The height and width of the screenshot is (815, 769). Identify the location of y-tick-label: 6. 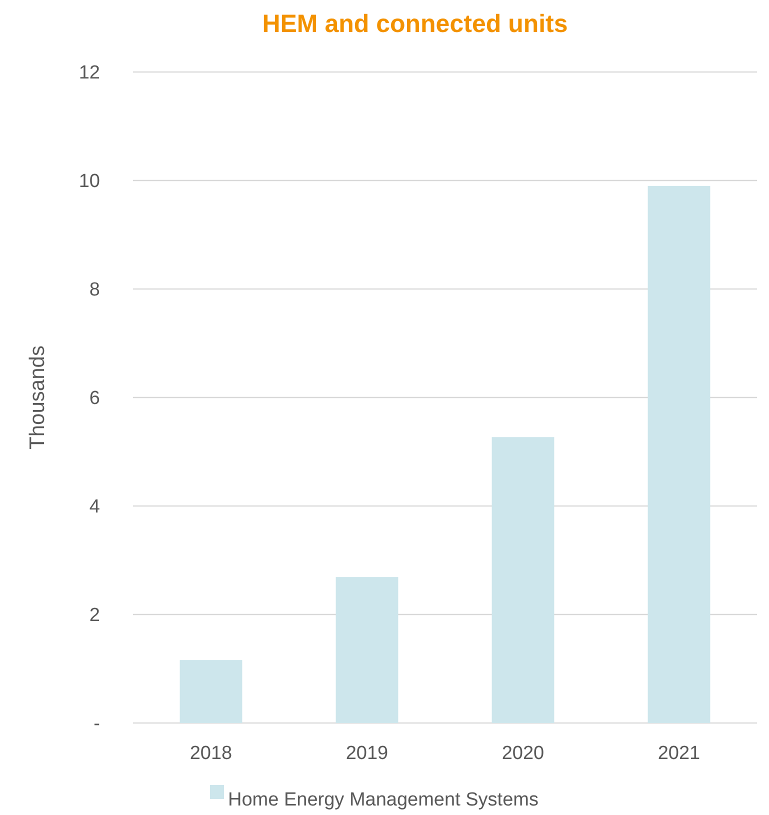
(94, 399).